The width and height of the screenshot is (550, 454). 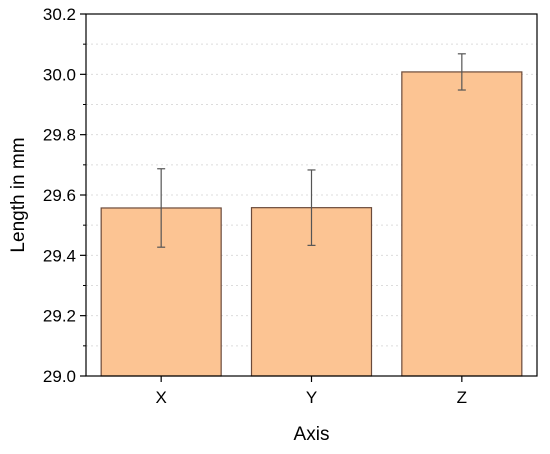 I want to click on y-tick-label: 30.2, so click(x=59, y=14).